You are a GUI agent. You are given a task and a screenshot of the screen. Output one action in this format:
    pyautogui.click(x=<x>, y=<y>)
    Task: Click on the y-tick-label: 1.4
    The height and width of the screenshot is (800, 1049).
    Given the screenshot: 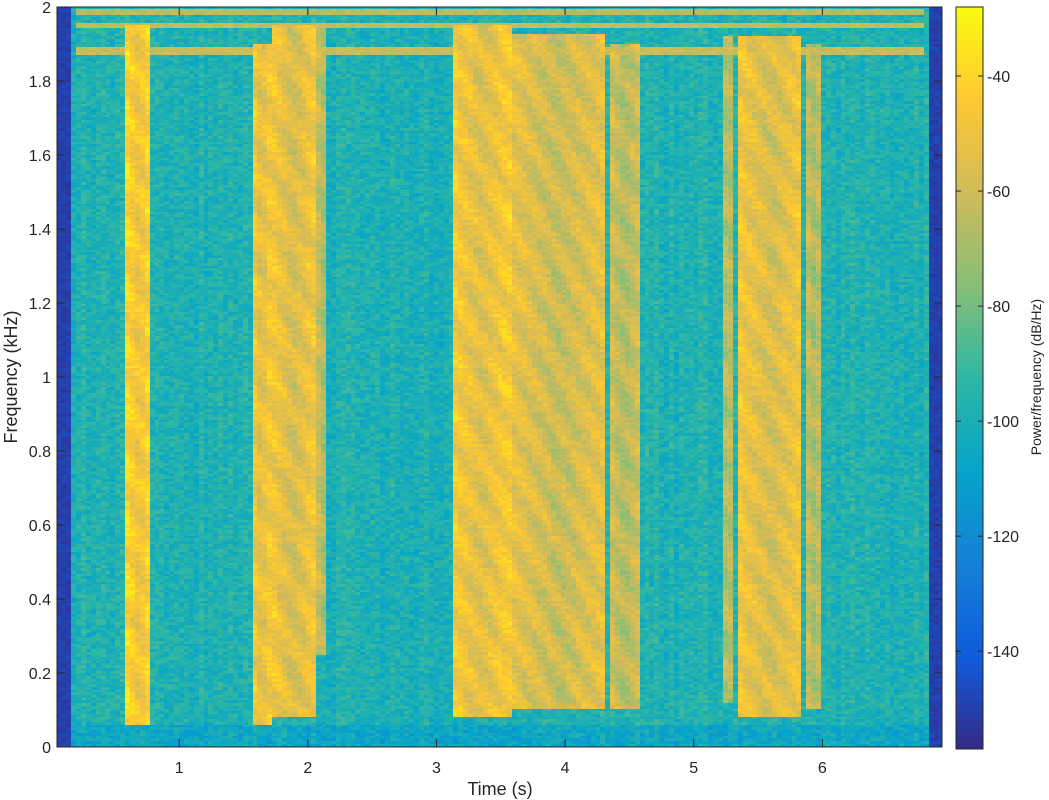 What is the action you would take?
    pyautogui.click(x=40, y=230)
    